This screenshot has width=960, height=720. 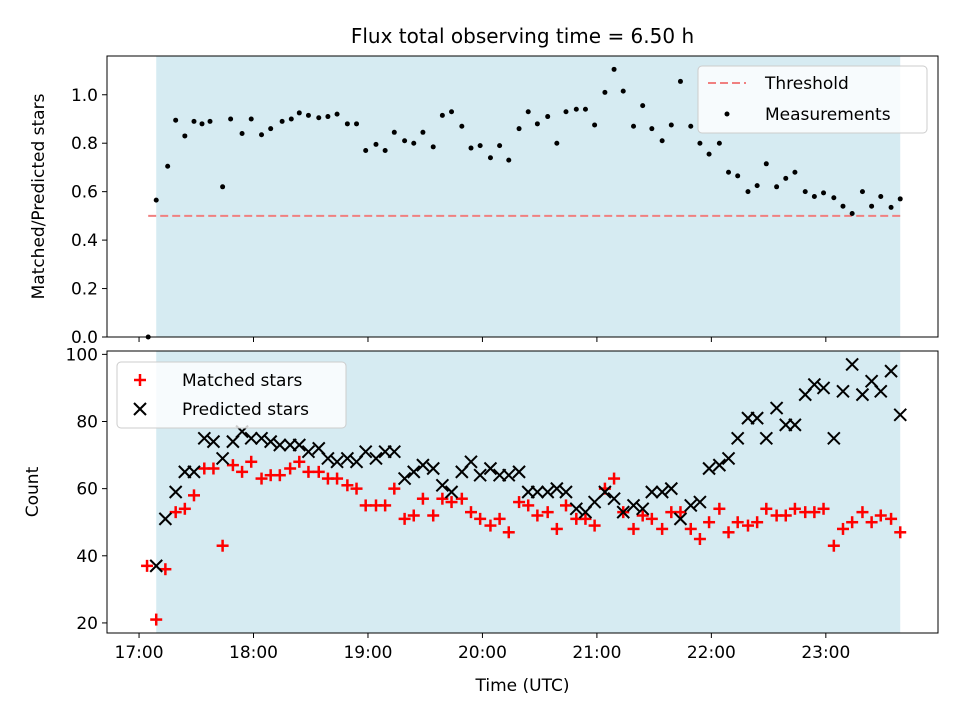 What do you see at coordinates (727, 114) in the screenshot?
I see `legend-measurements-swatch` at bounding box center [727, 114].